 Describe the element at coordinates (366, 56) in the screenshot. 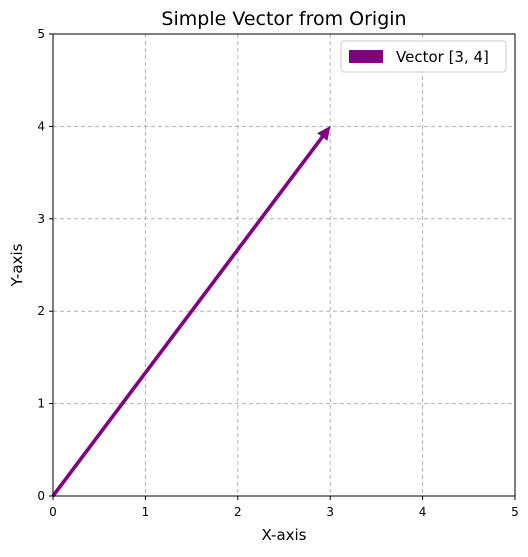

I see `legend-swatch` at that location.